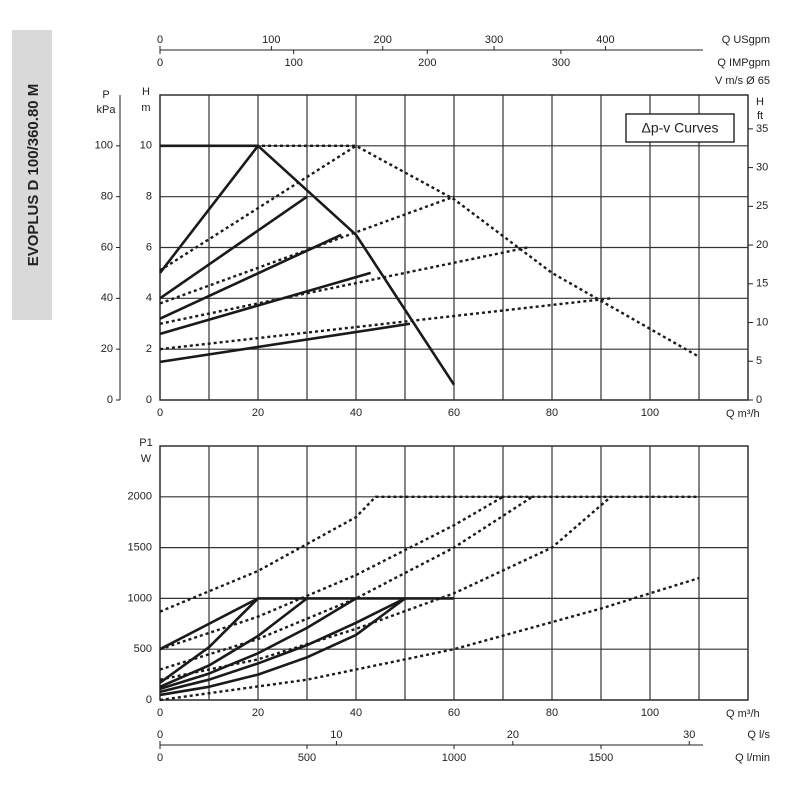 This screenshot has width=800, height=800. Describe the element at coordinates (758, 735) in the screenshot. I see `axis-label: Q l/s` at that location.